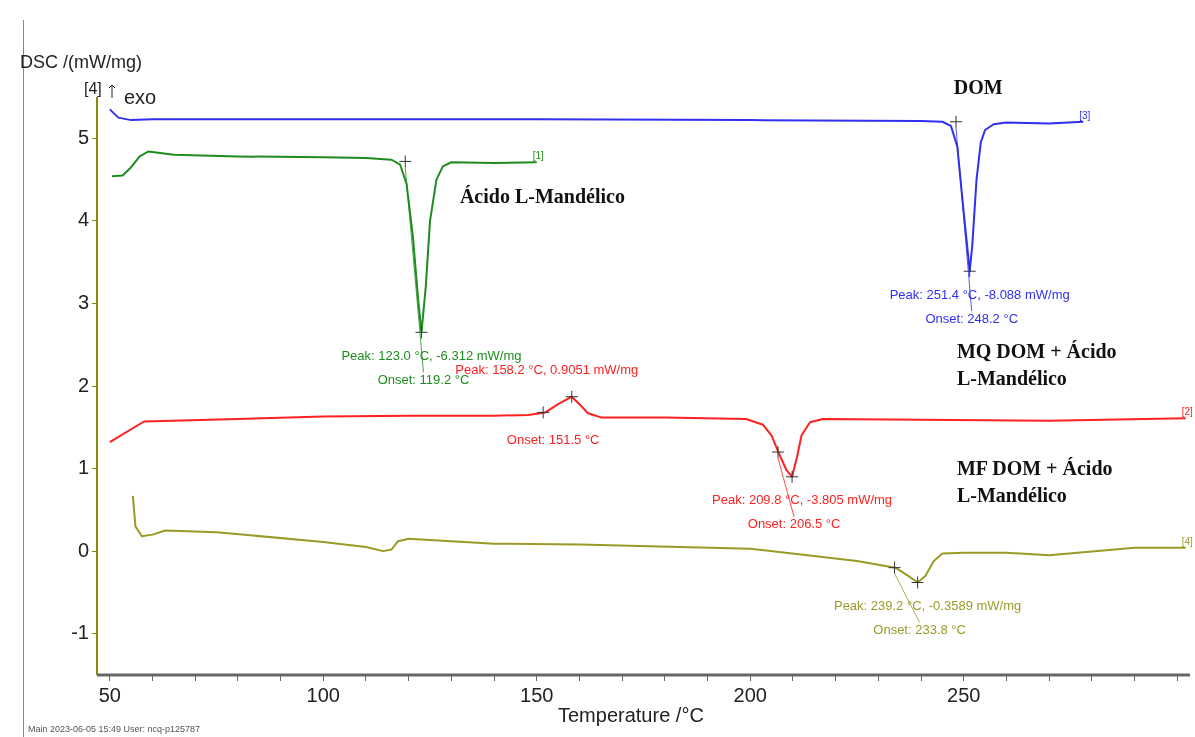 The width and height of the screenshot is (1195, 737). Describe the element at coordinates (978, 86) in the screenshot. I see `series-label: DOM` at that location.